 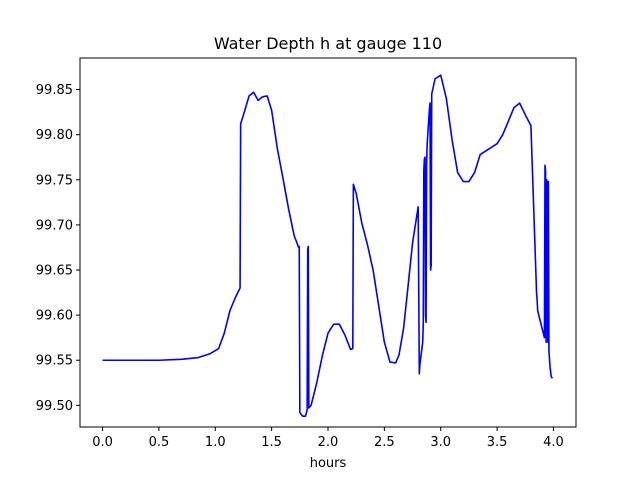 What do you see at coordinates (328, 463) in the screenshot?
I see `x-axis-label: hours` at bounding box center [328, 463].